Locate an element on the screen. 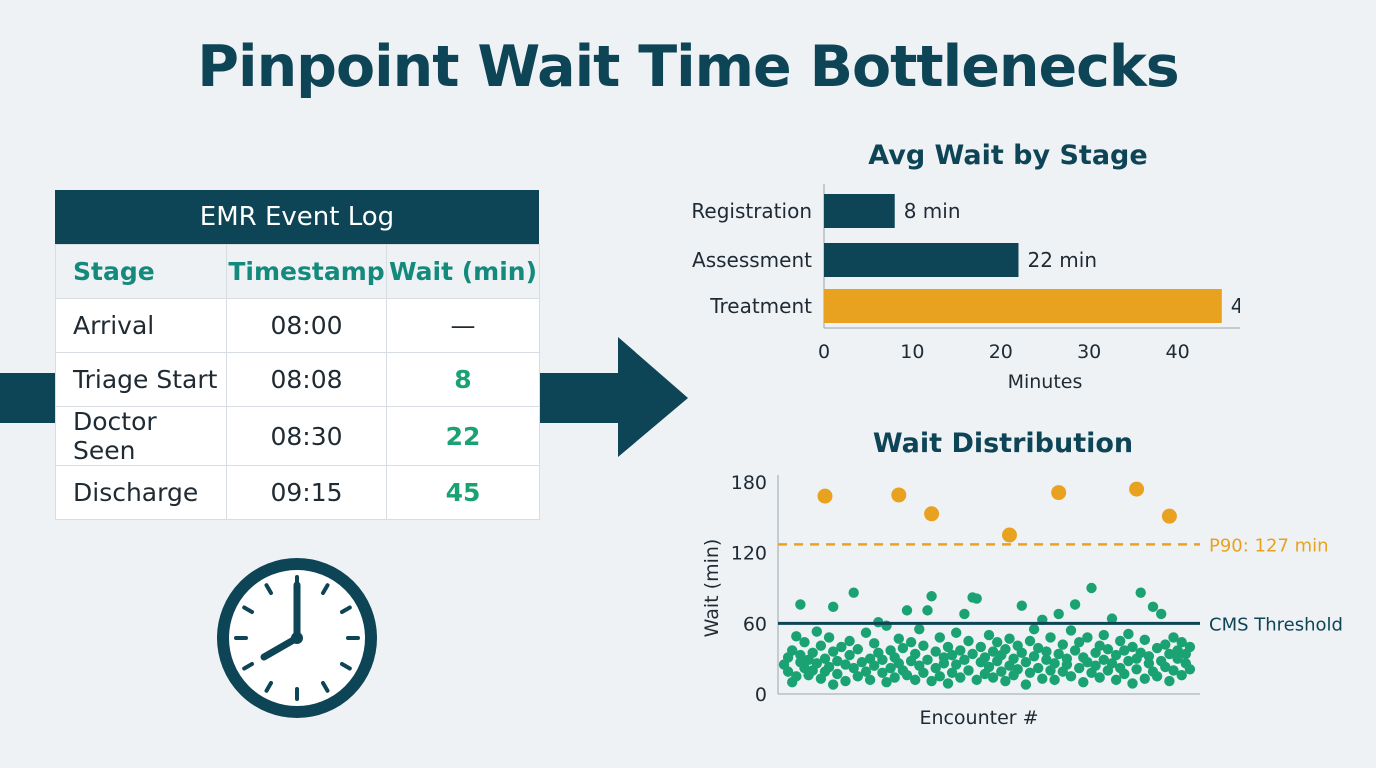 This screenshot has height=768, width=1376. bar-value-label: 8 min is located at coordinates (932, 211).